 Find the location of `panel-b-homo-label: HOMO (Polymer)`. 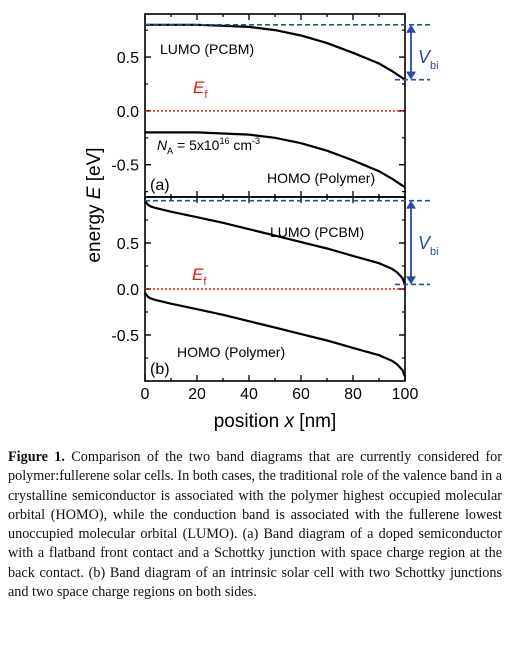

panel-b-homo-label: HOMO (Polymer) is located at coordinates (231, 352).